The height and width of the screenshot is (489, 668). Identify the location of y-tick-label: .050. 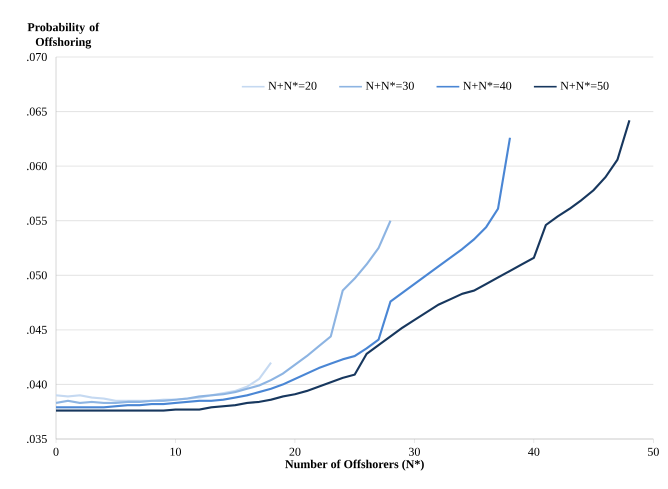
(37, 275).